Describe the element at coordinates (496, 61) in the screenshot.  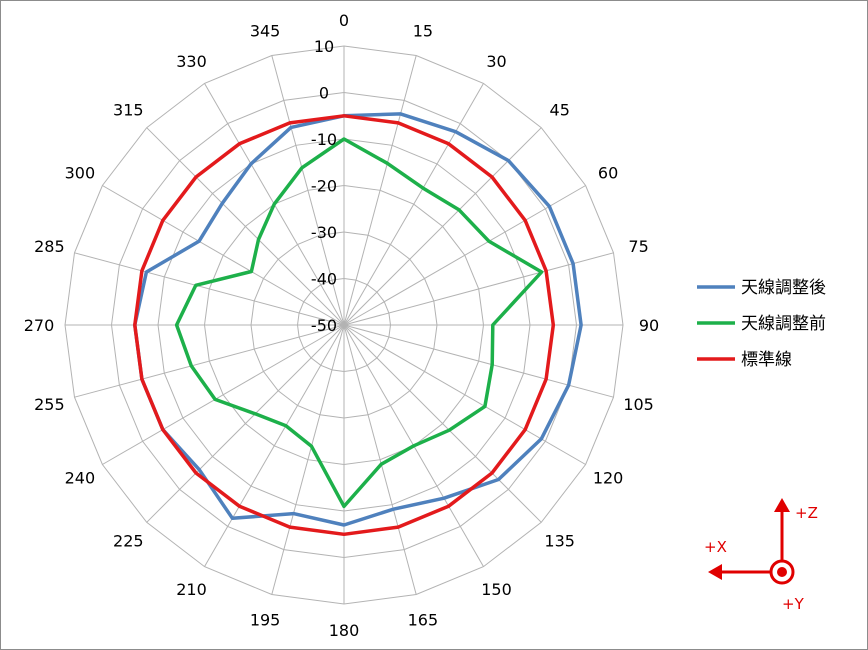
I see `angle-label: 30` at that location.